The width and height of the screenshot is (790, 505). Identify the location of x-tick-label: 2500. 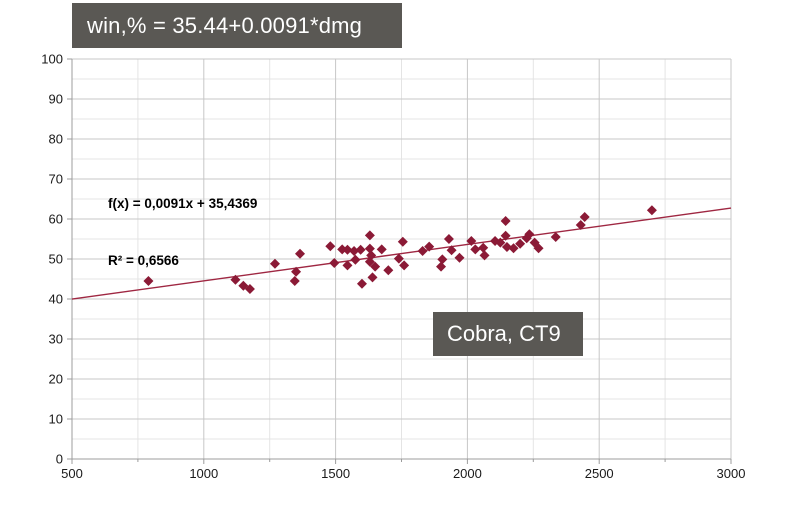
(599, 473).